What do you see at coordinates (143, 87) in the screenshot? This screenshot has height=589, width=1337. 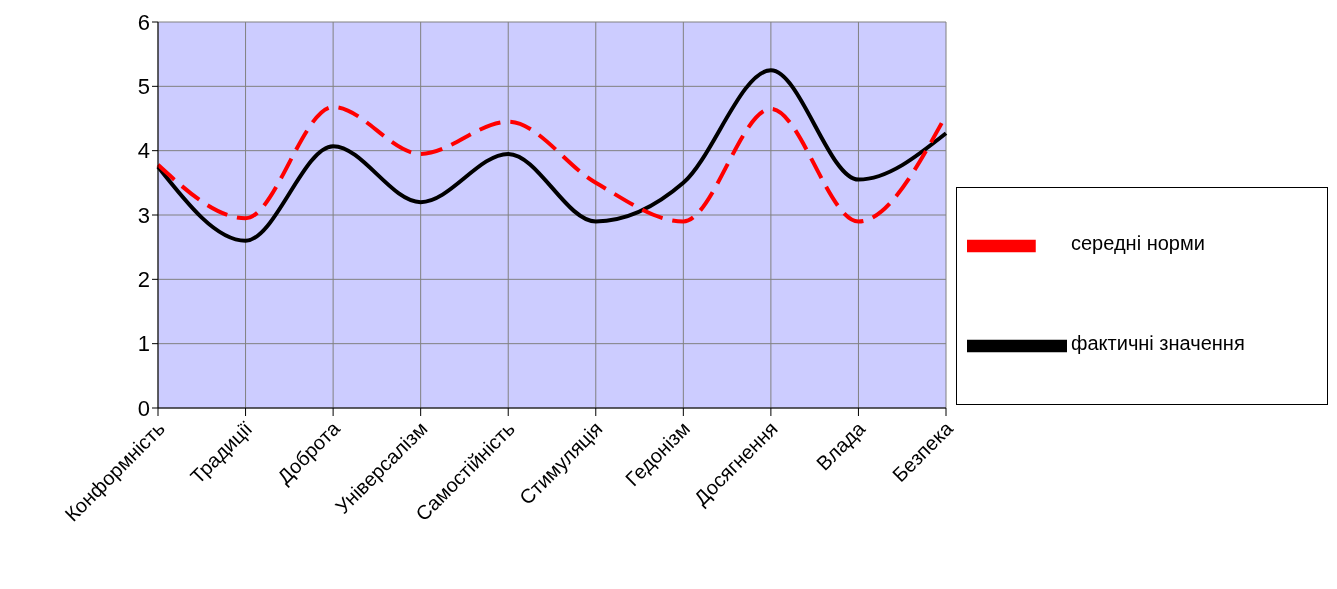 I see `y-tick-label: 5` at bounding box center [143, 87].